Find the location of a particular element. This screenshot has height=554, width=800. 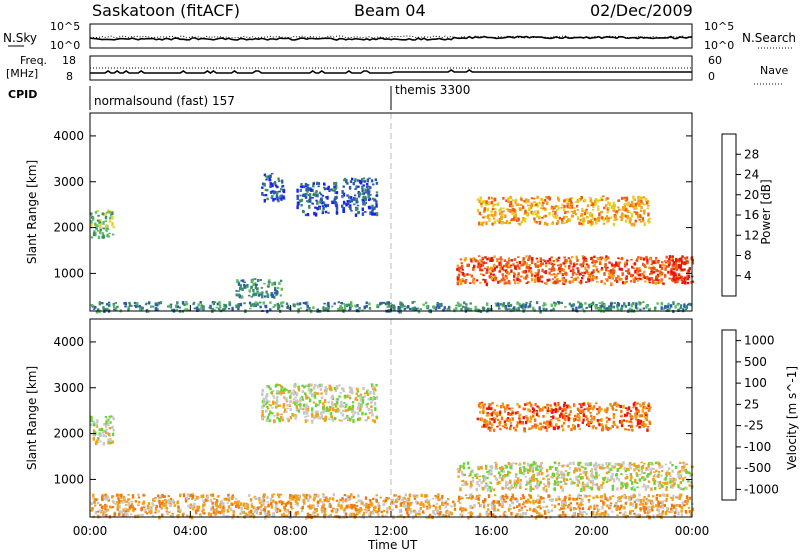

nave-label: Nave is located at coordinates (774, 70).